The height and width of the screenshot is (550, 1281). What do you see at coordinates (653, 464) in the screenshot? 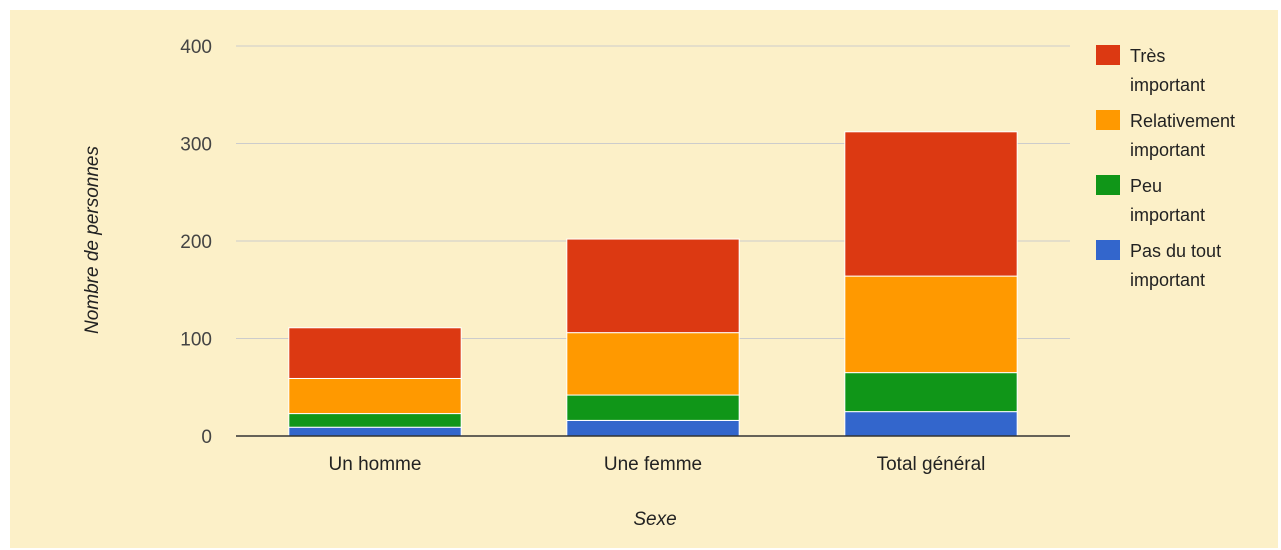
I see `x-tick-label: Une femme` at bounding box center [653, 464].